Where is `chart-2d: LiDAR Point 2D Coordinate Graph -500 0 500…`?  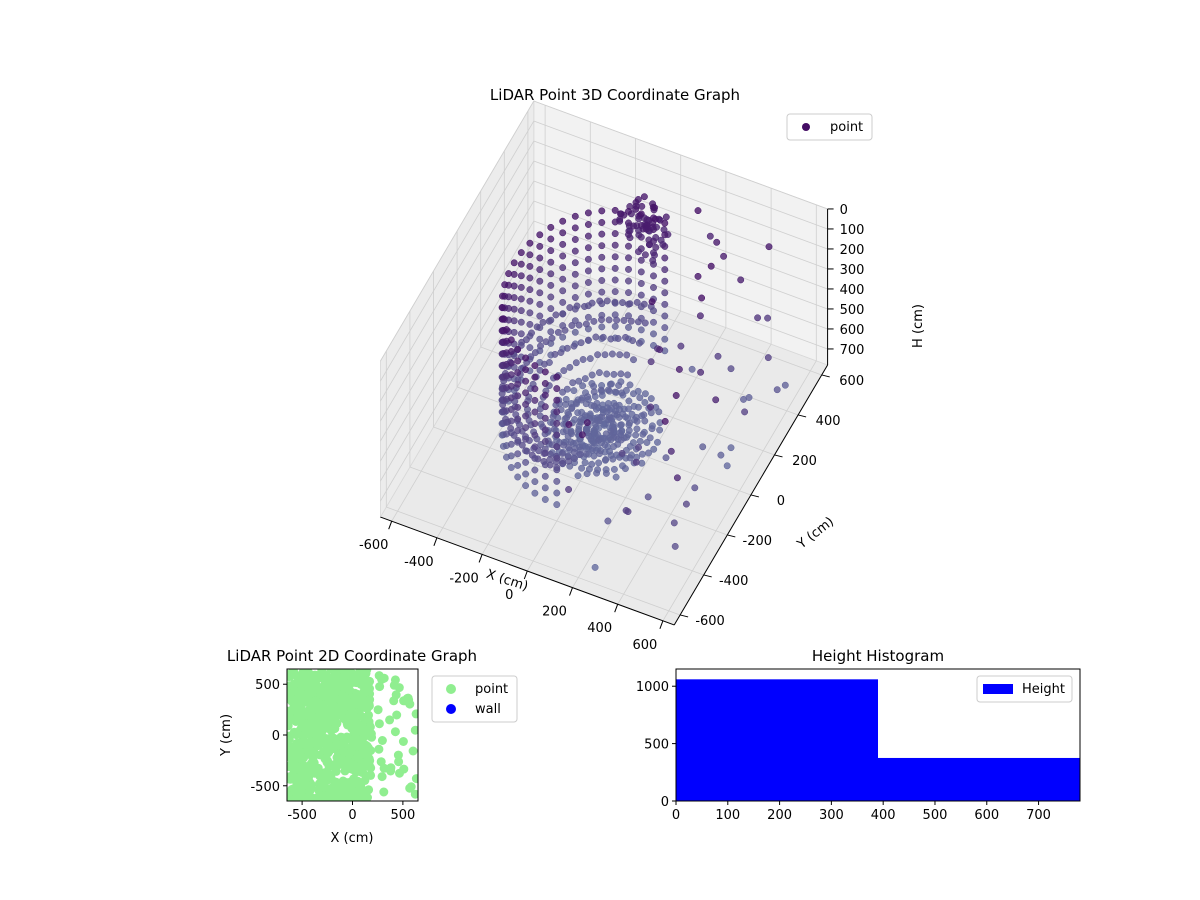 chart-2d: LiDAR Point 2D Coordinate Graph -500 0 500… is located at coordinates (368, 746).